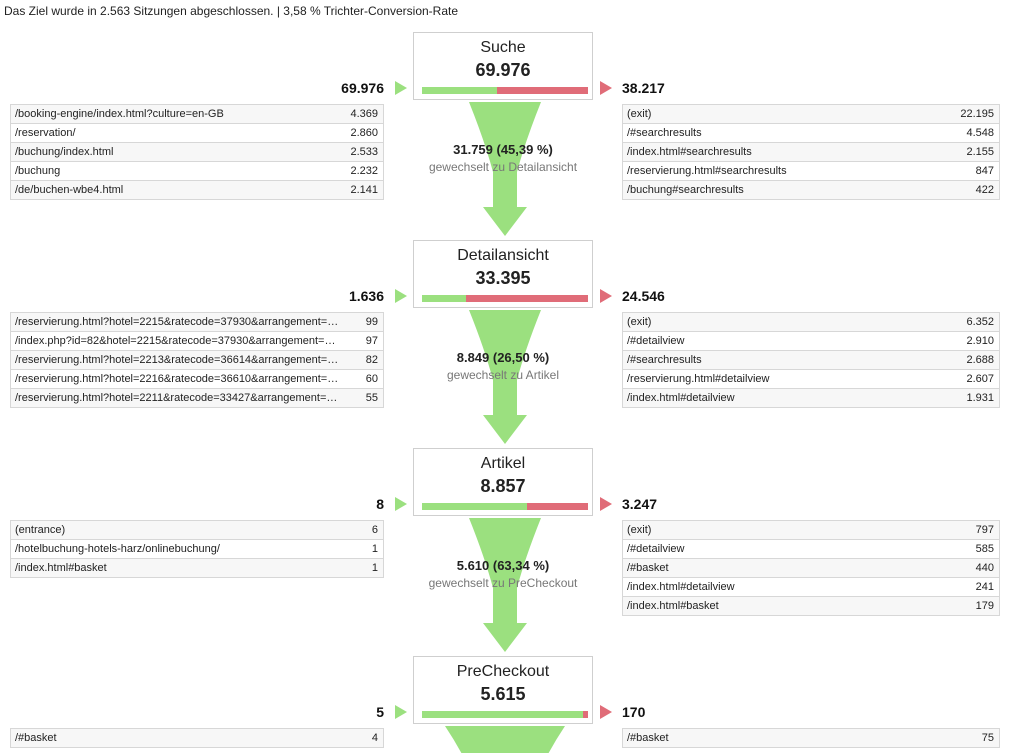  What do you see at coordinates (811, 738) in the screenshot?
I see `table-row: /#basket 75` at bounding box center [811, 738].